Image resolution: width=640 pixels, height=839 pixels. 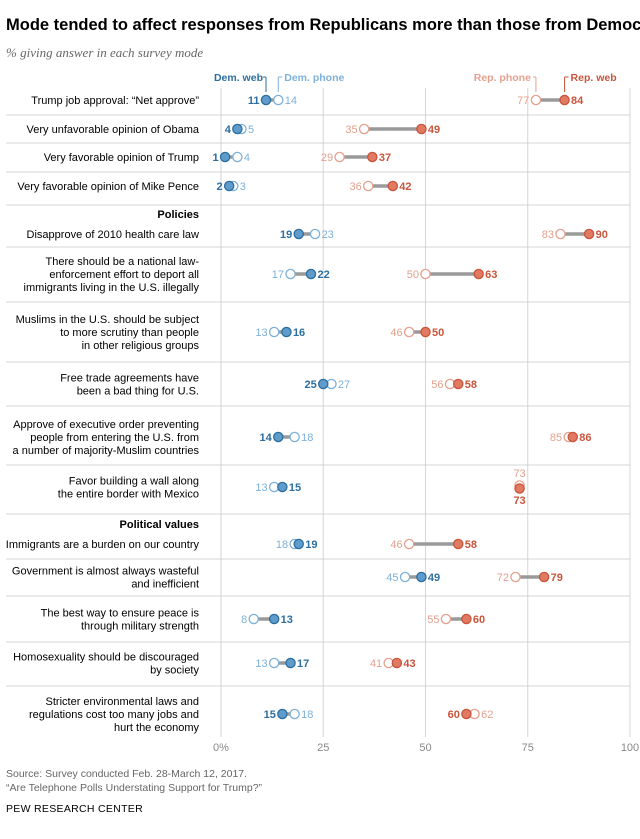 What do you see at coordinates (105, 572) in the screenshot?
I see `row-label: Government is almost always wasteful` at bounding box center [105, 572].